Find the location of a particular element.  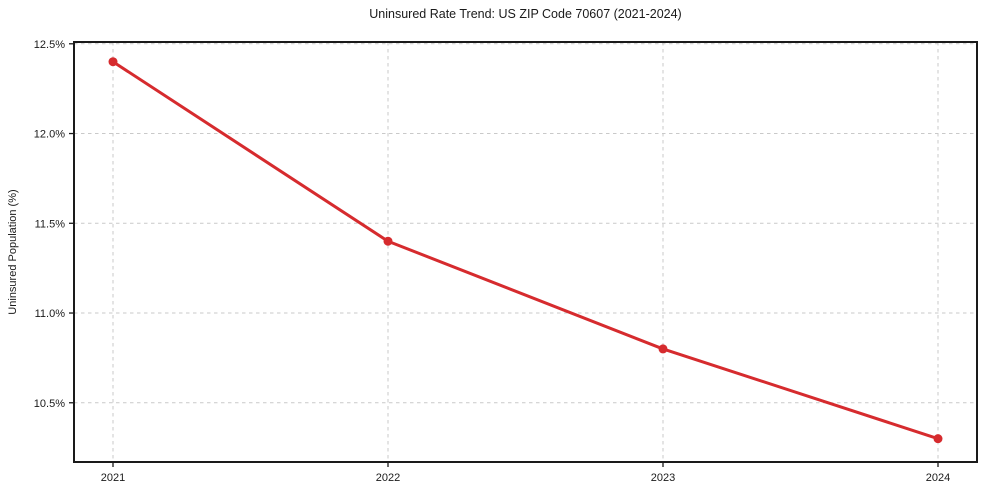

y-tick-label: 11.0% is located at coordinates (50, 314).